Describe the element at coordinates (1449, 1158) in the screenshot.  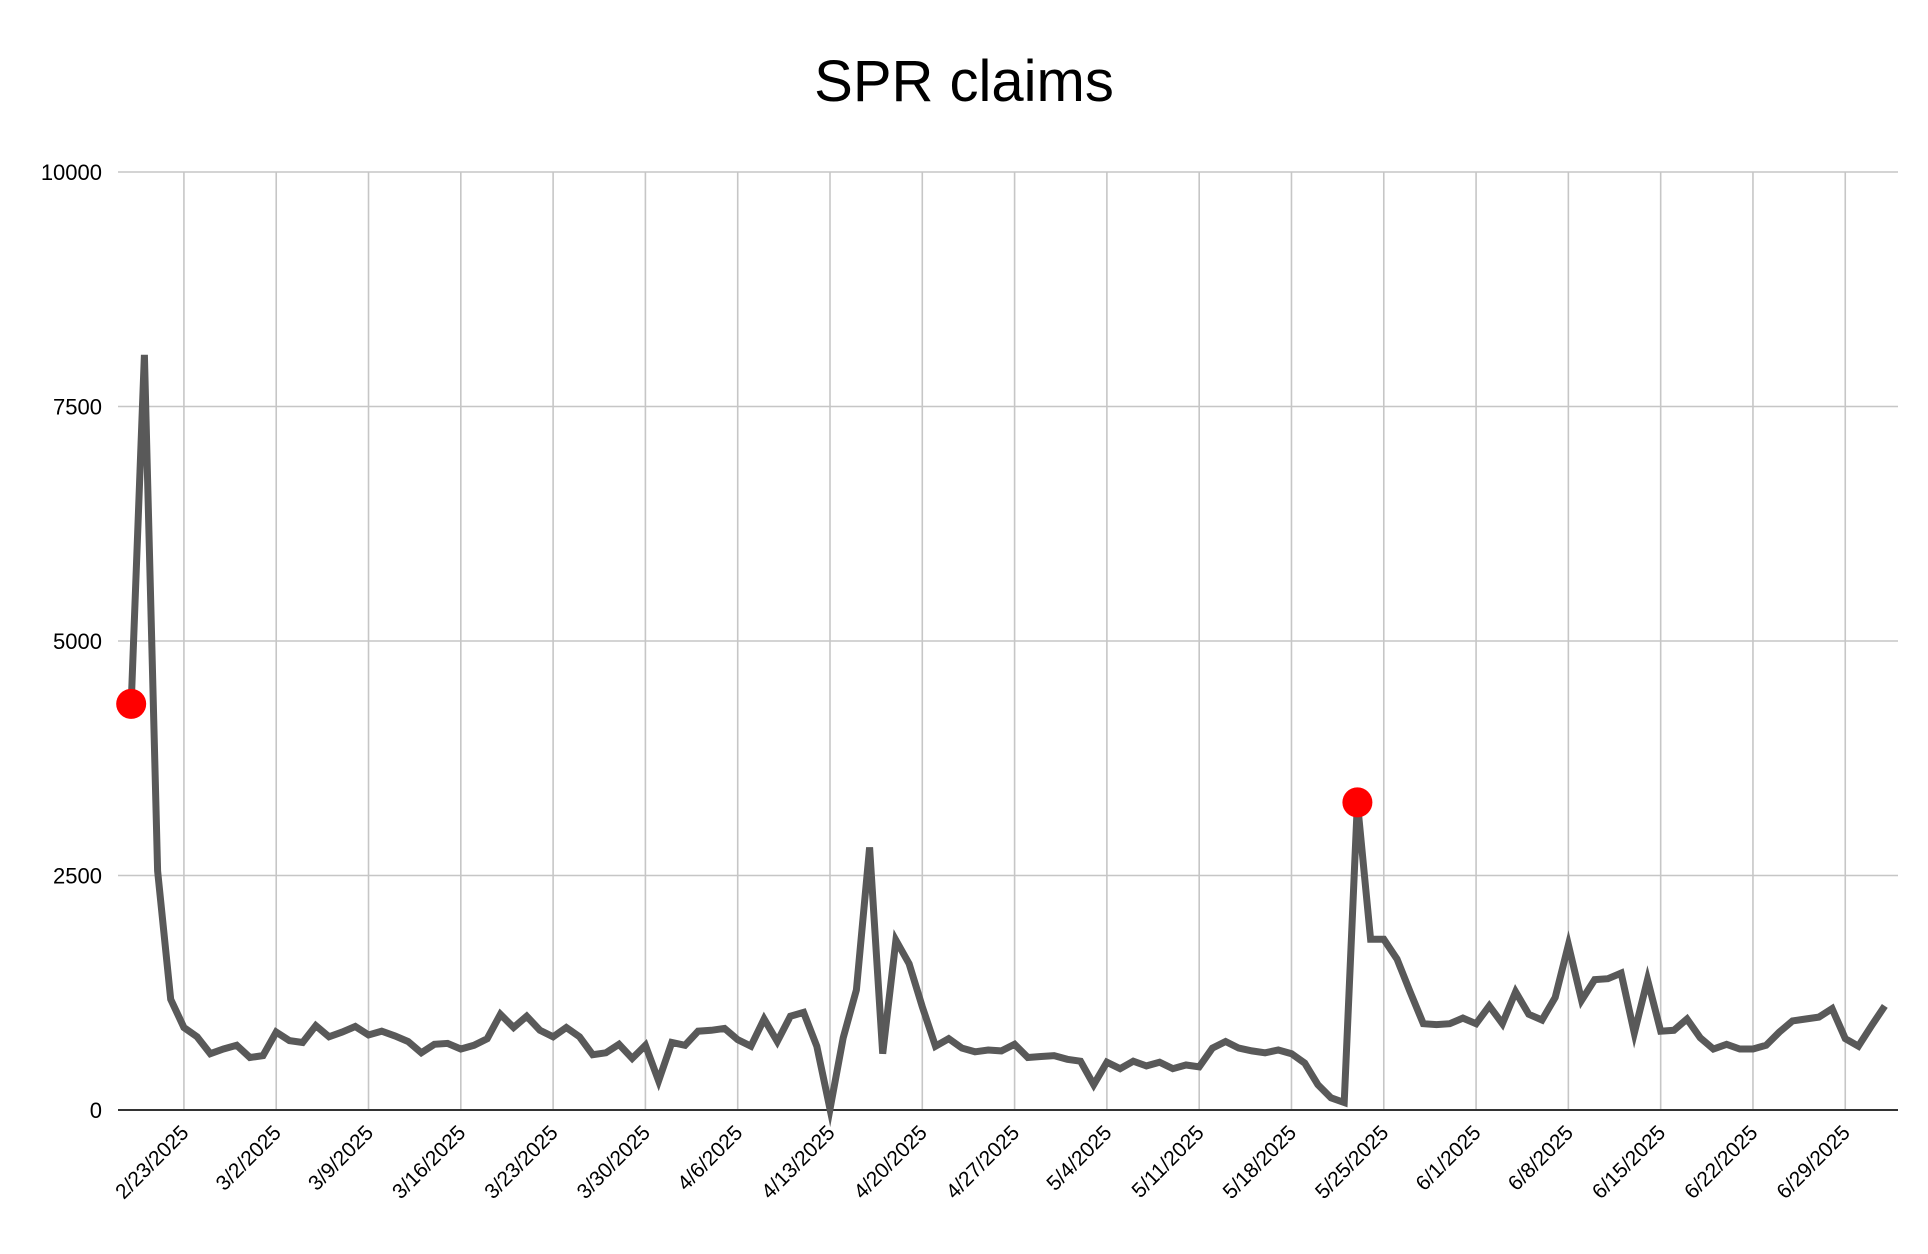
I see `x-tick-label: 6/1/2025` at that location.